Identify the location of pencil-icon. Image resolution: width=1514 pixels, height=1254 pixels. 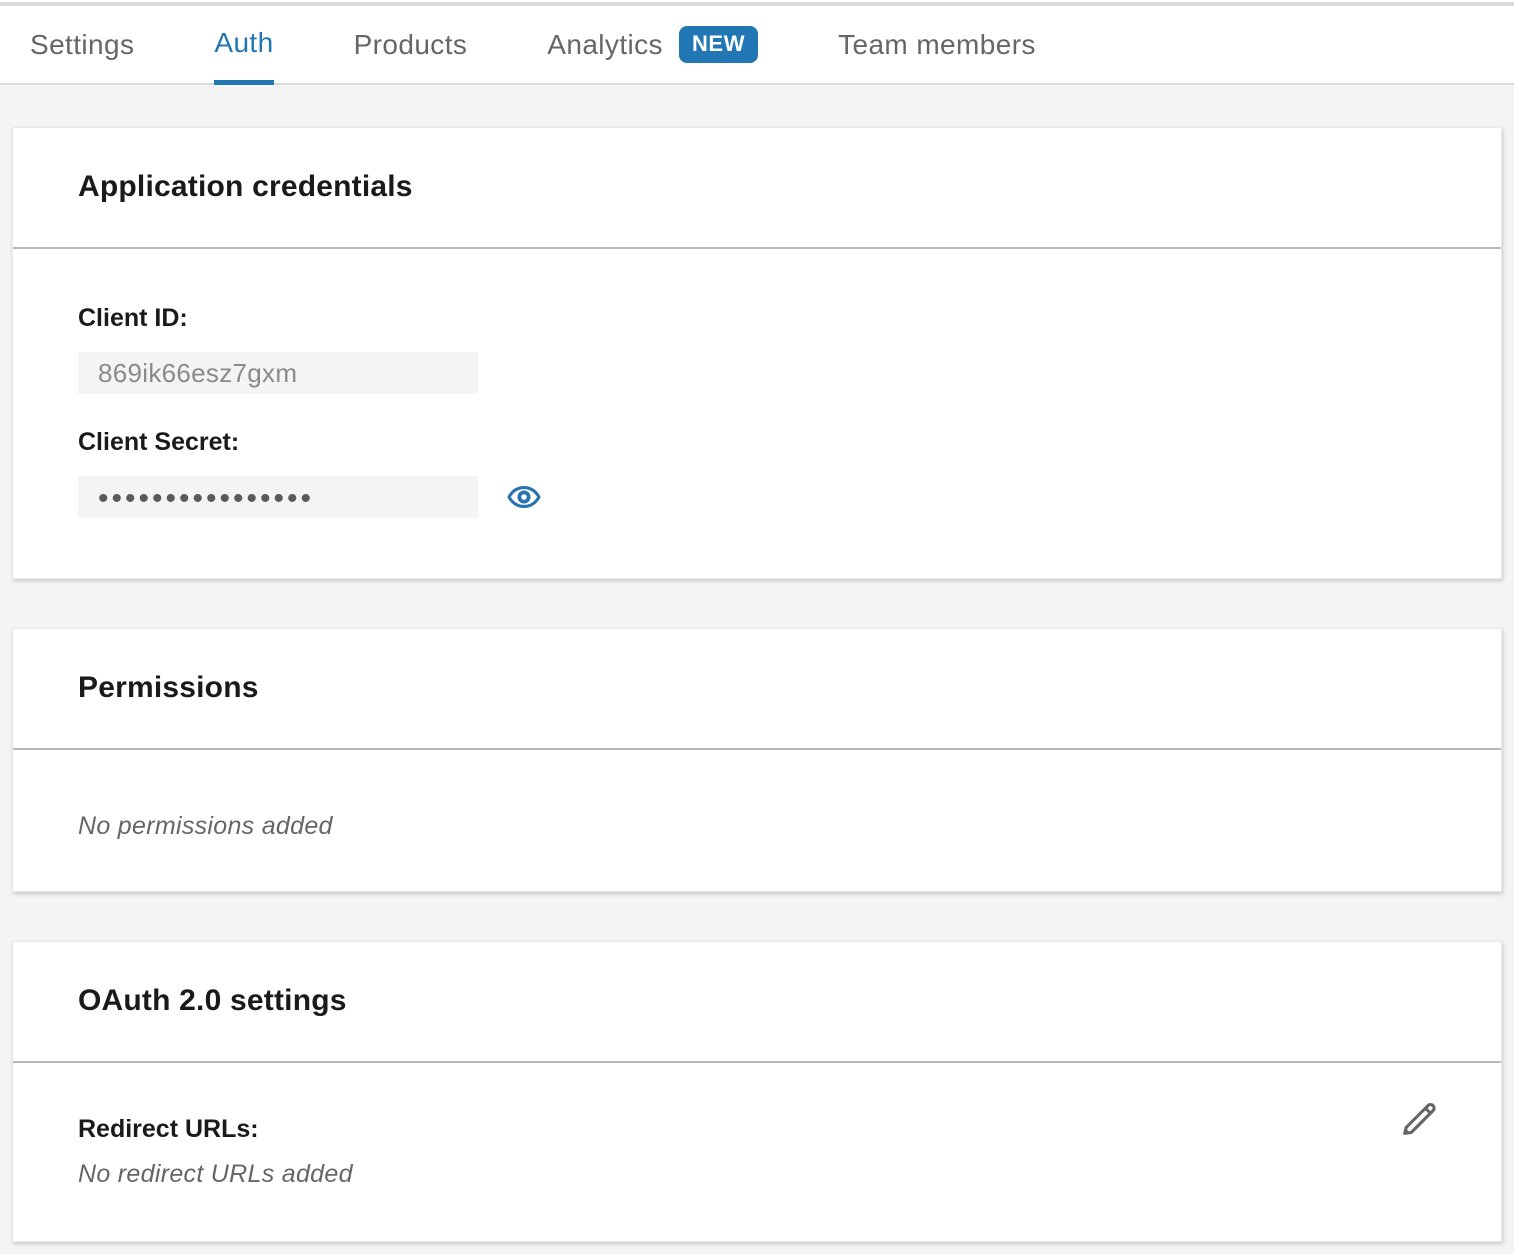
(1419, 1119).